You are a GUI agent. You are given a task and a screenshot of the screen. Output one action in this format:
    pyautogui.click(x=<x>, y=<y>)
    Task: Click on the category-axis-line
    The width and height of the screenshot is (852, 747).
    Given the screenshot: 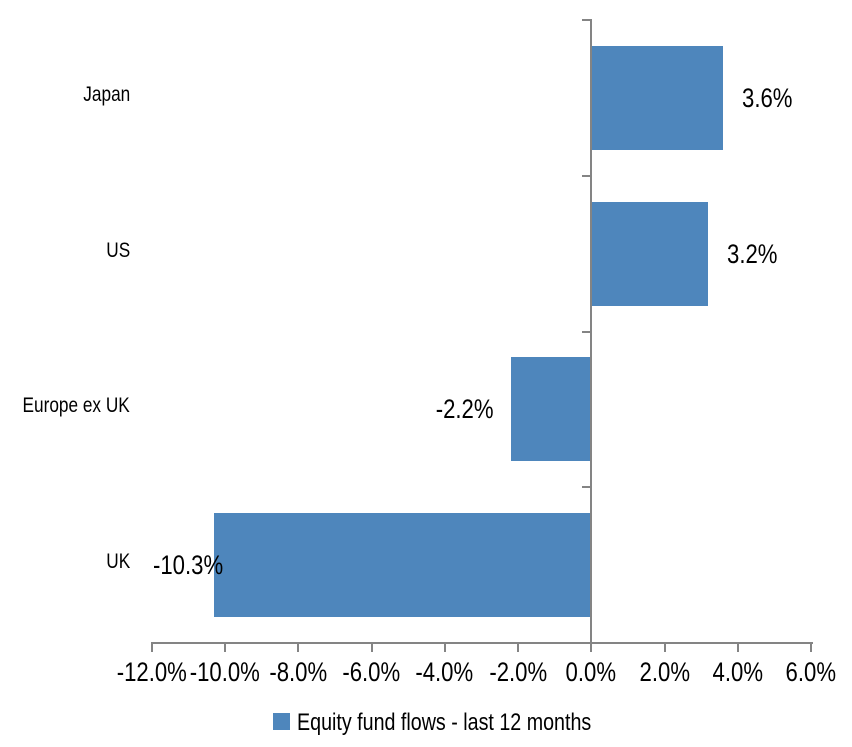 What is the action you would take?
    pyautogui.click(x=591, y=335)
    